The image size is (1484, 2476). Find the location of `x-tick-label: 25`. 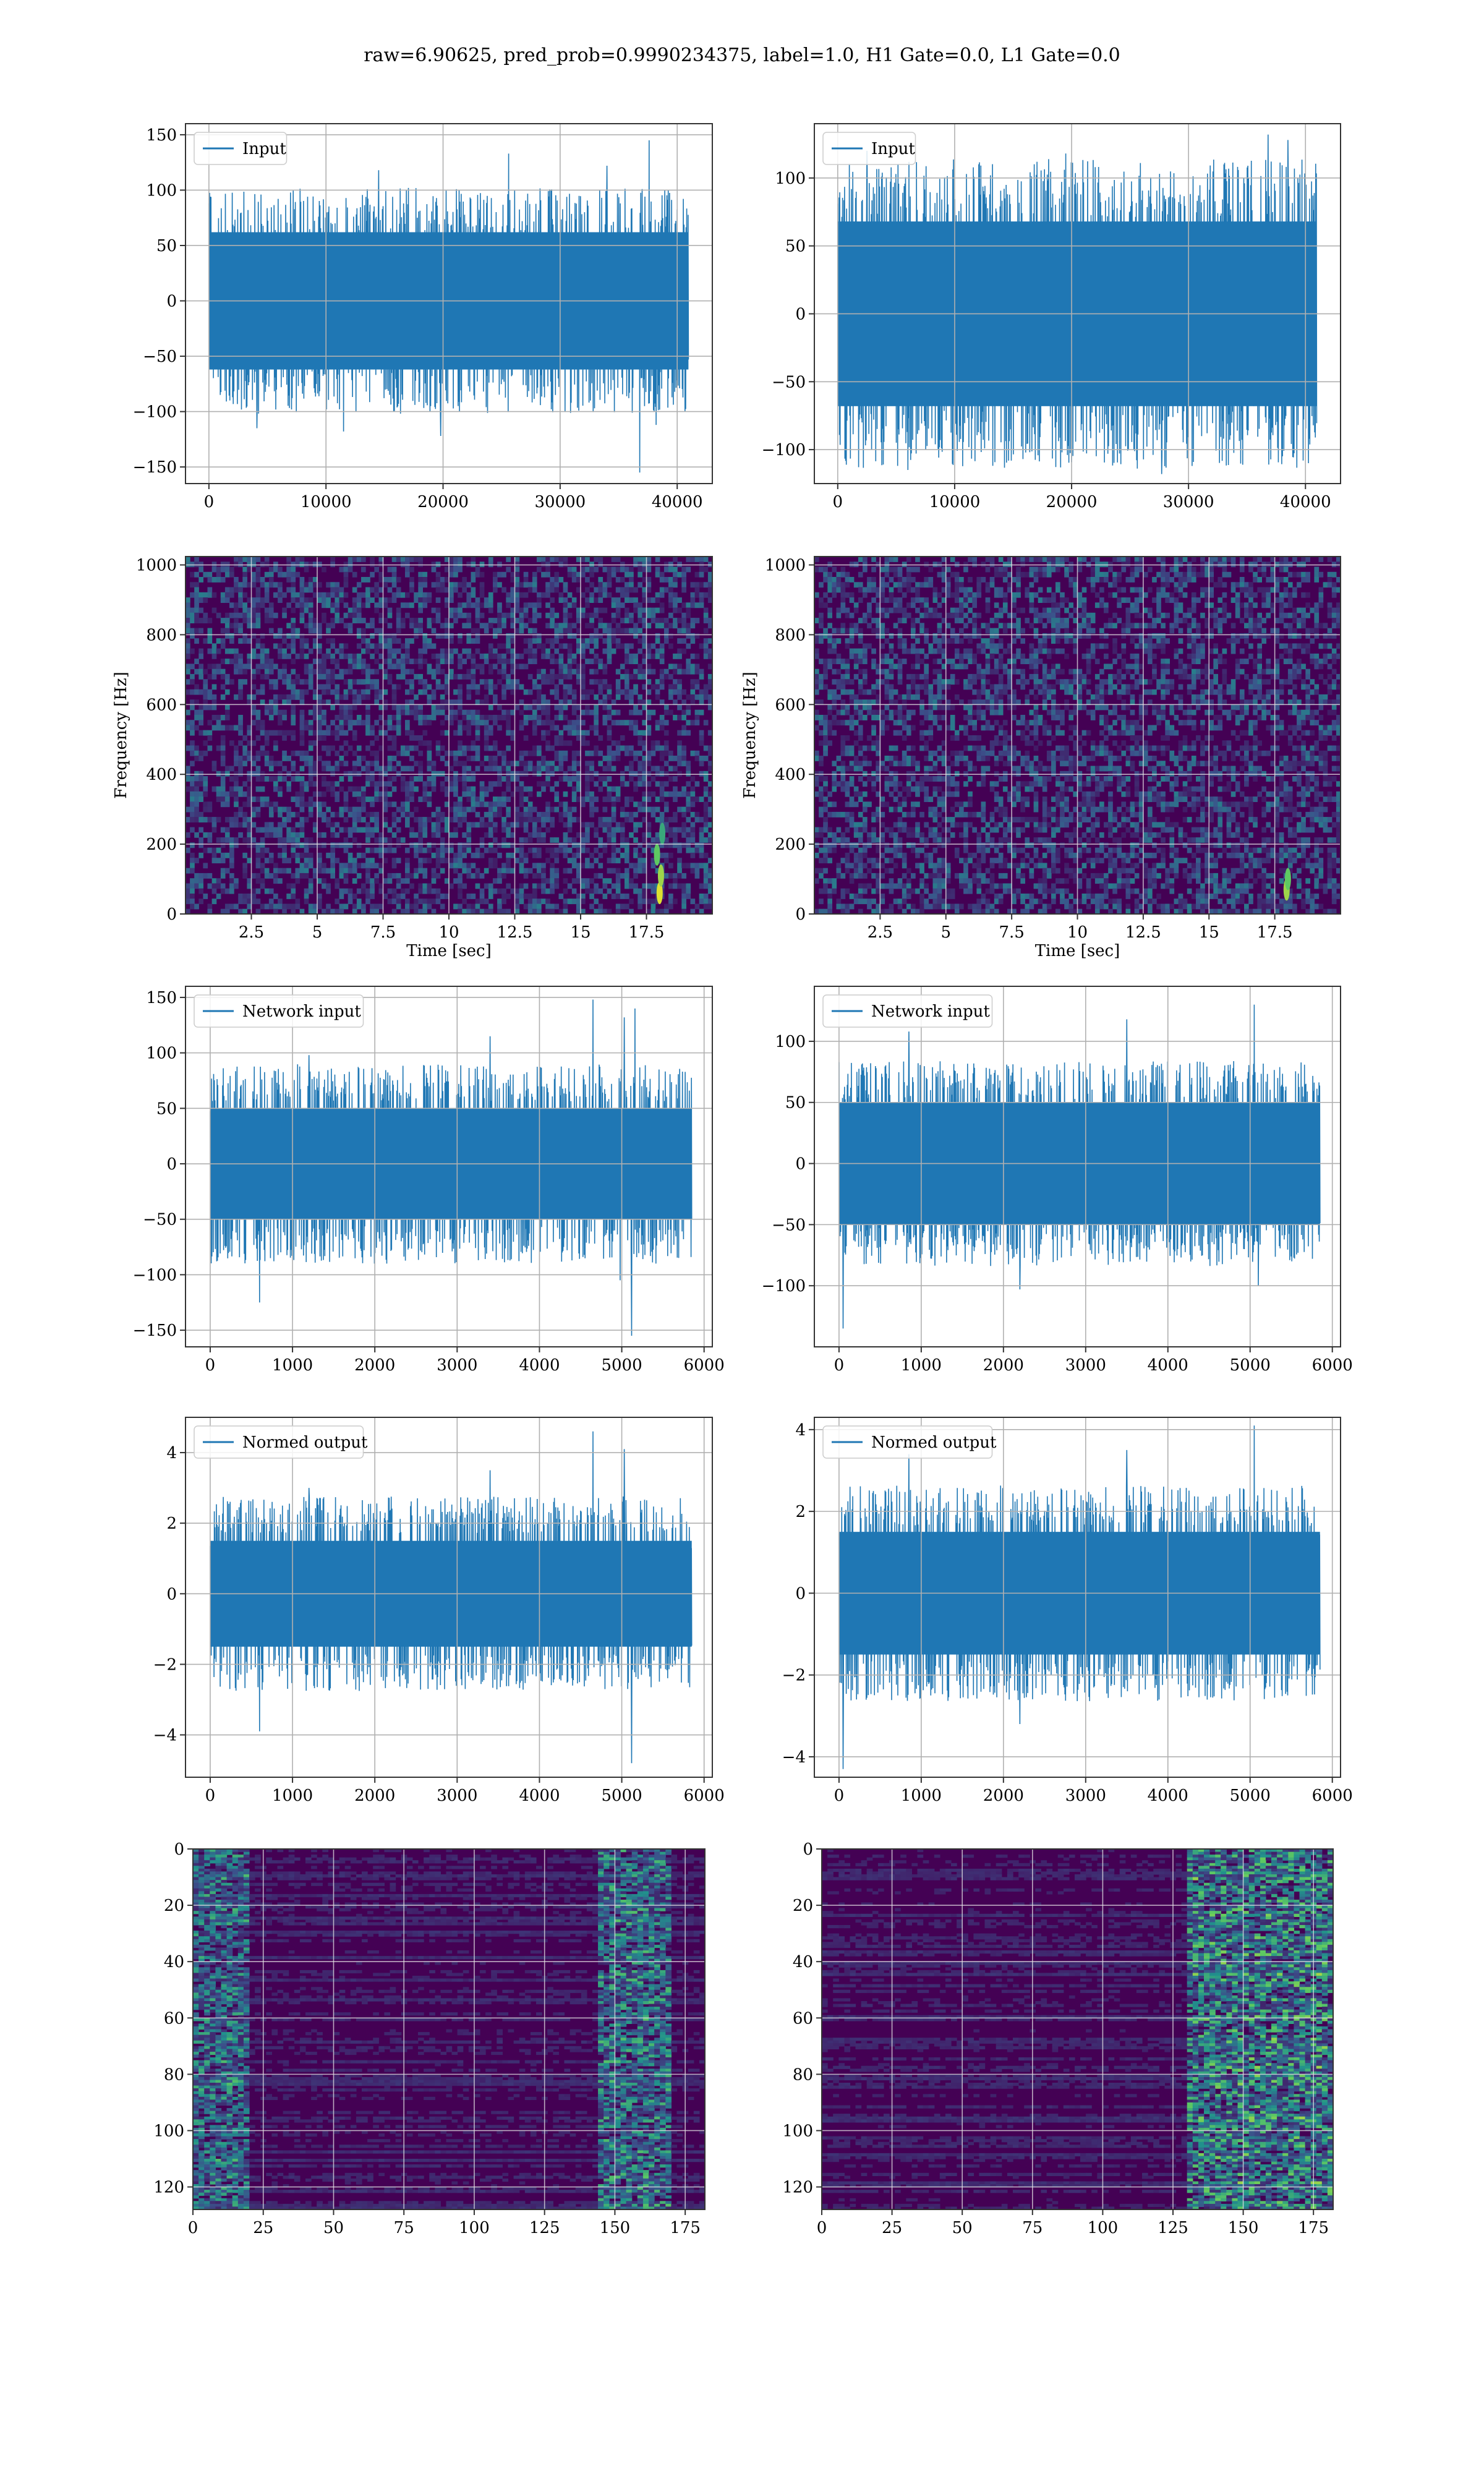

x-tick-label: 25 is located at coordinates (892, 2228).